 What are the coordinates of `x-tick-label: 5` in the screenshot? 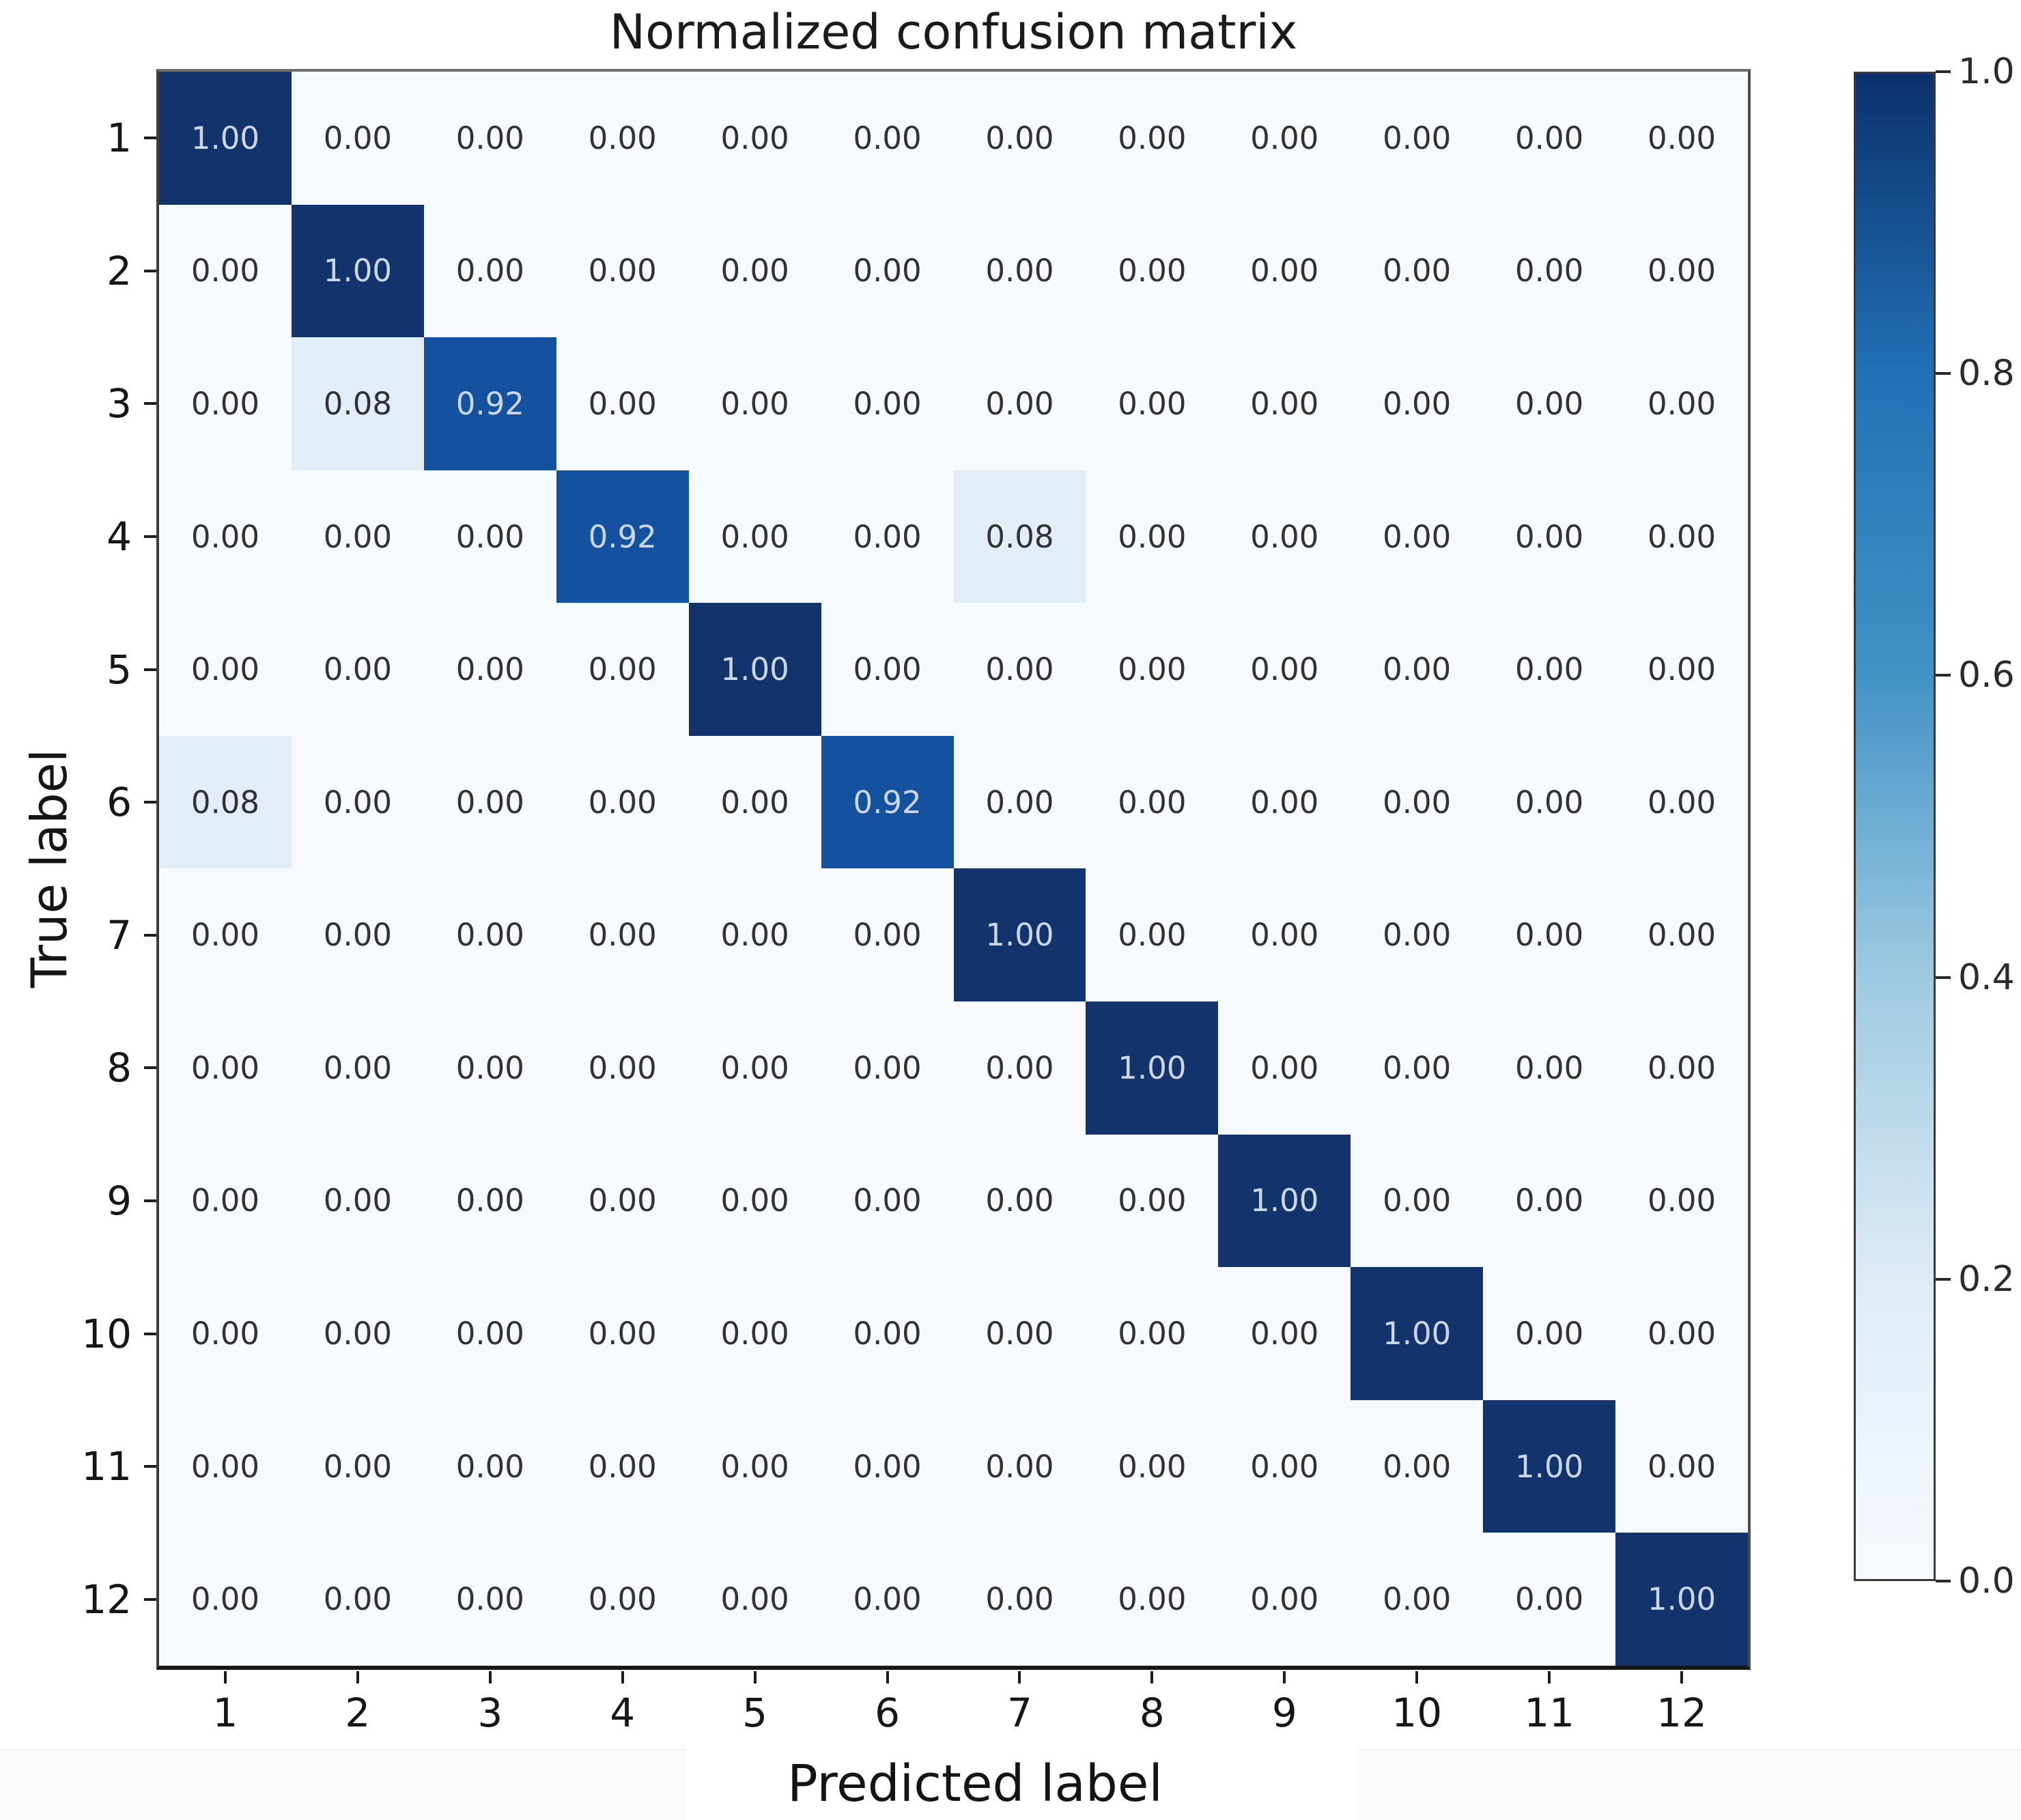 It's located at (755, 1713).